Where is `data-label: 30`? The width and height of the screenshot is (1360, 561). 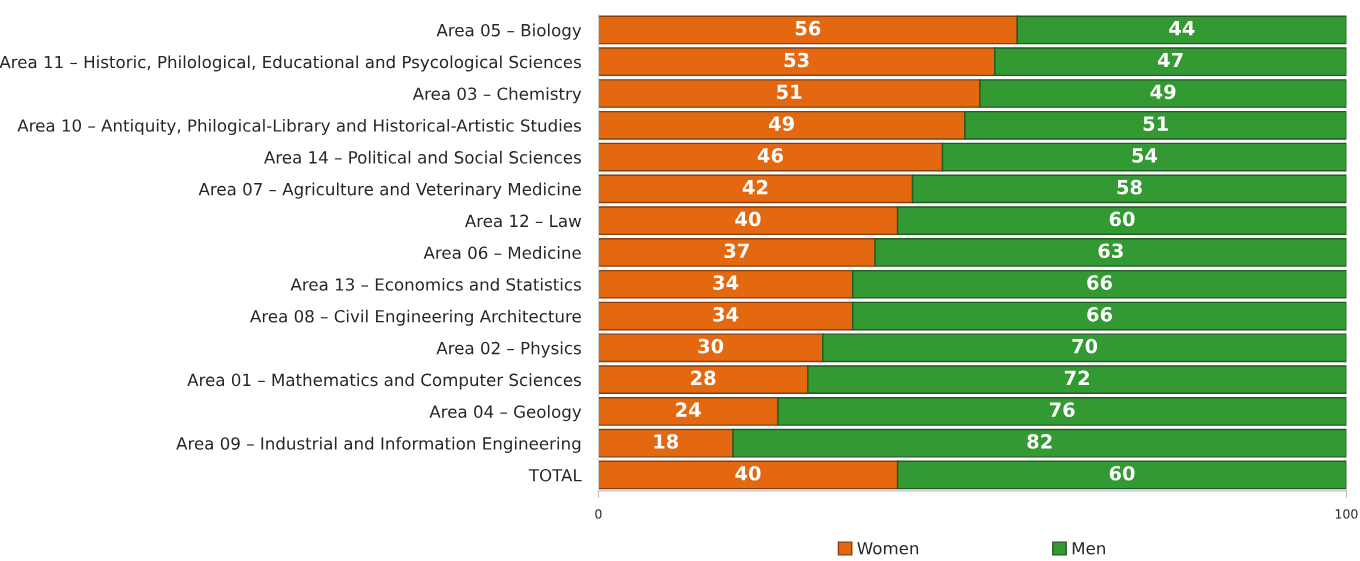 data-label: 30 is located at coordinates (711, 346).